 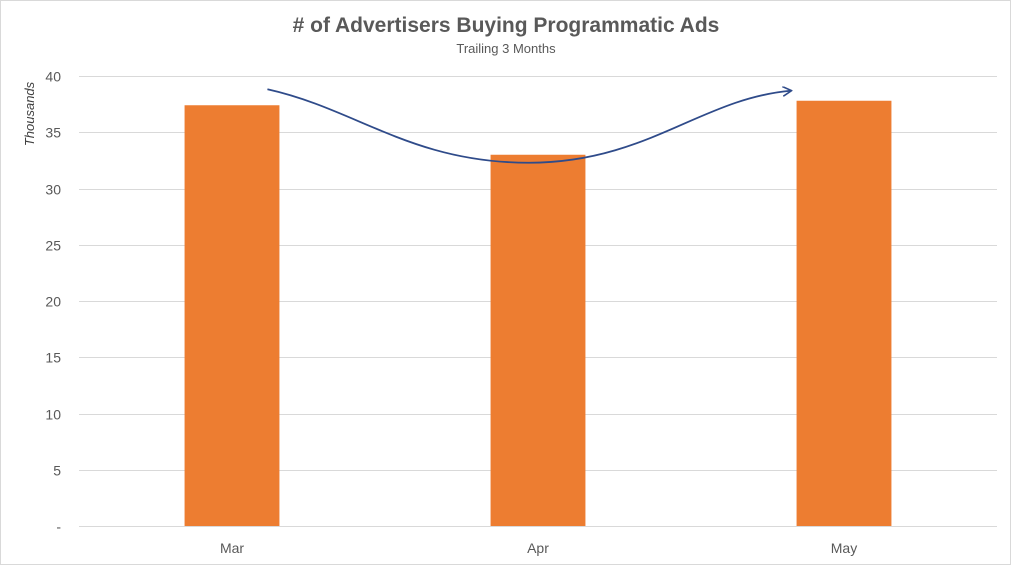 I want to click on x-tick-label: Apr, so click(x=538, y=548).